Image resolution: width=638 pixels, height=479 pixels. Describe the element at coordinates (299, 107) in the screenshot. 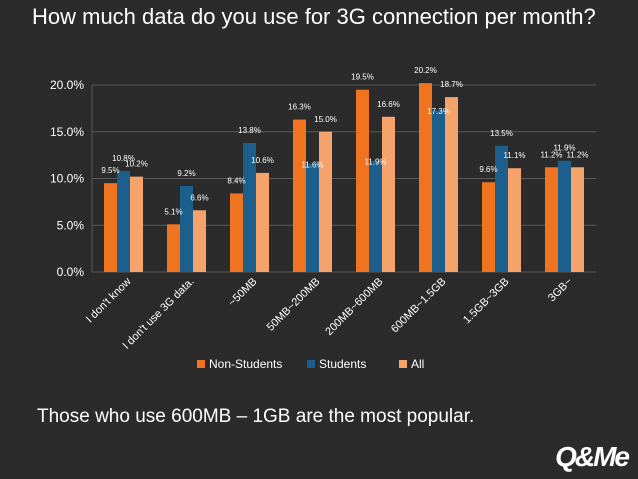

I see `data-label: 16.3%` at that location.